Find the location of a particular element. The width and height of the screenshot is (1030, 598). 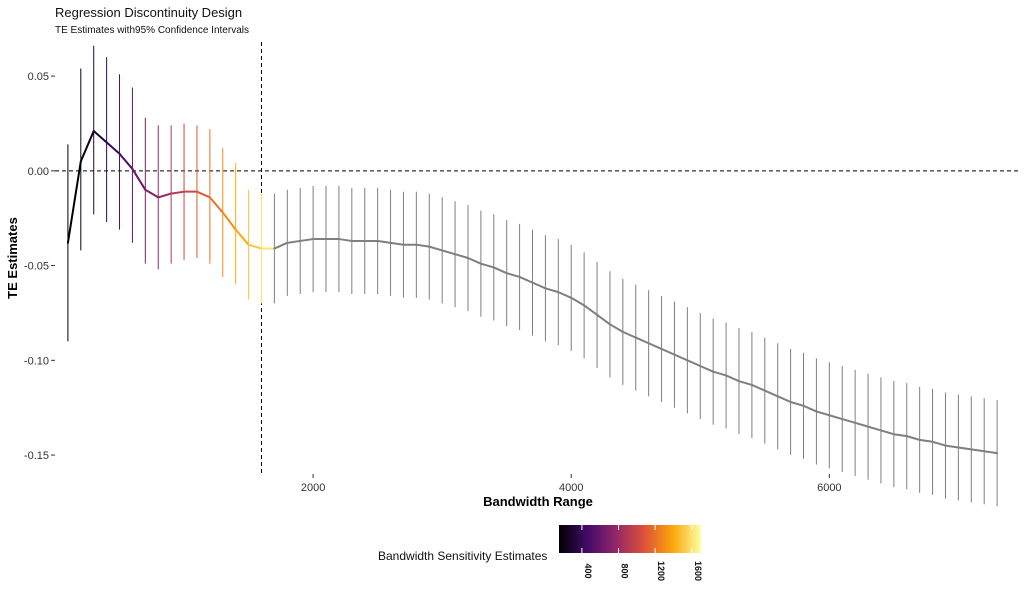

legend: 400 800 1200 1600 is located at coordinates (631, 553).